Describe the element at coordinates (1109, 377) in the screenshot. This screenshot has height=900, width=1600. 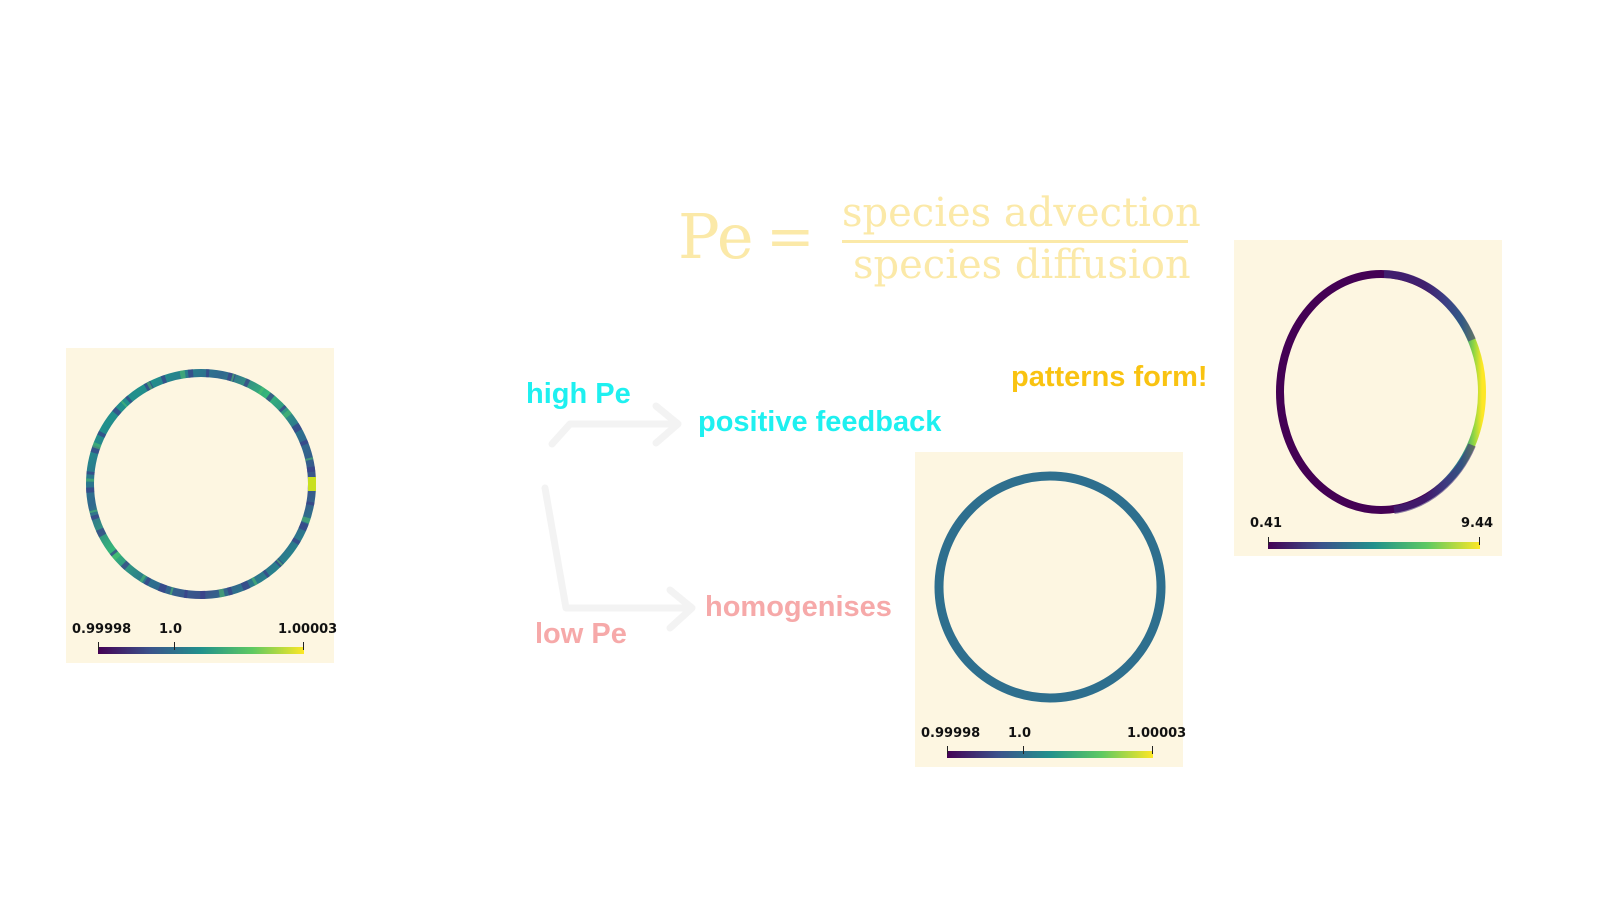
I see `patterns-form-label: patterns form!` at that location.